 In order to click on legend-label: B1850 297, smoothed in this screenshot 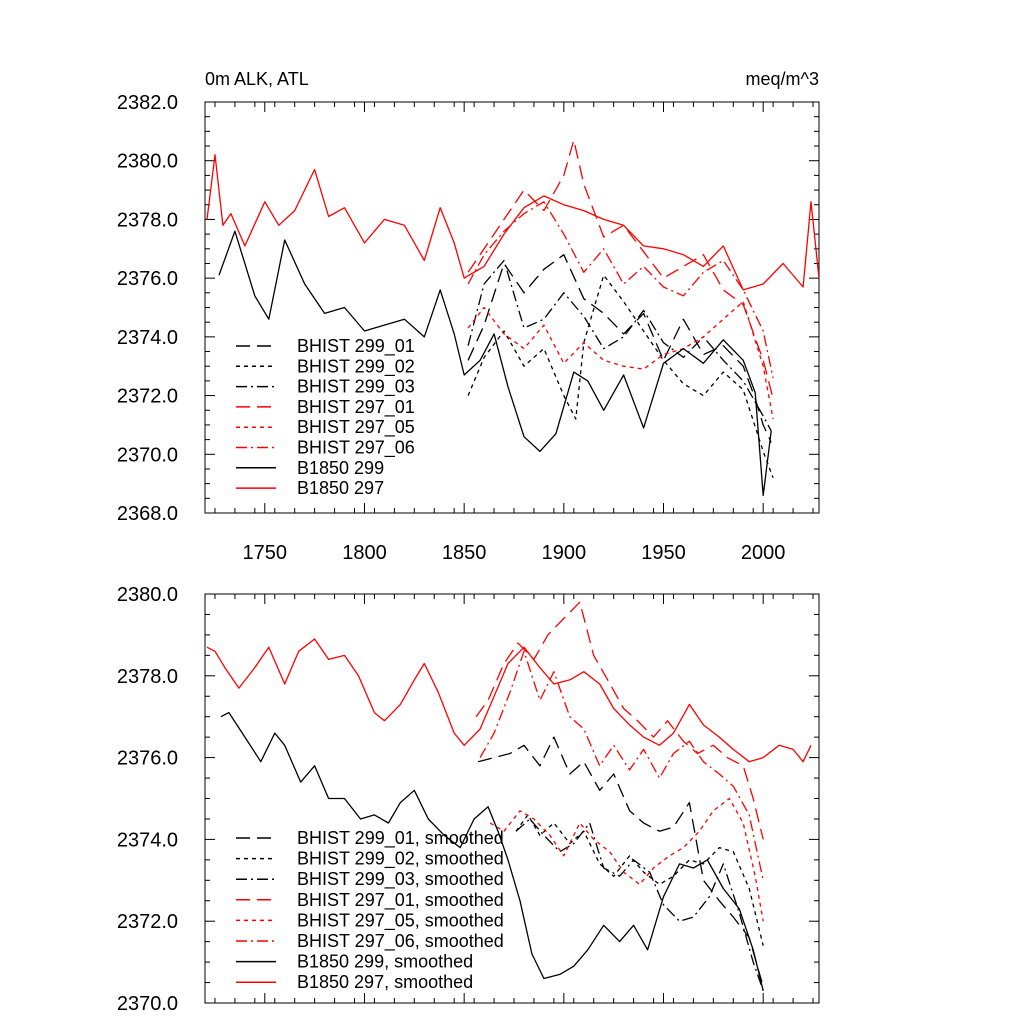, I will do `click(385, 982)`.